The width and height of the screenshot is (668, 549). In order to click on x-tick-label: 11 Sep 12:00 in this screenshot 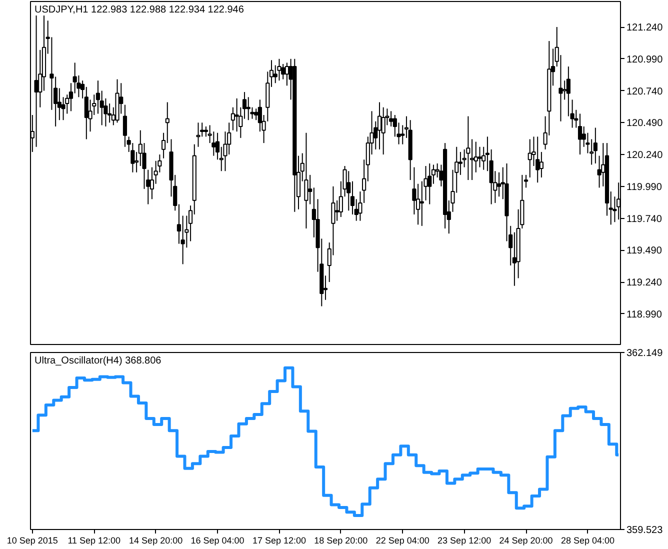, I will do `click(94, 541)`.